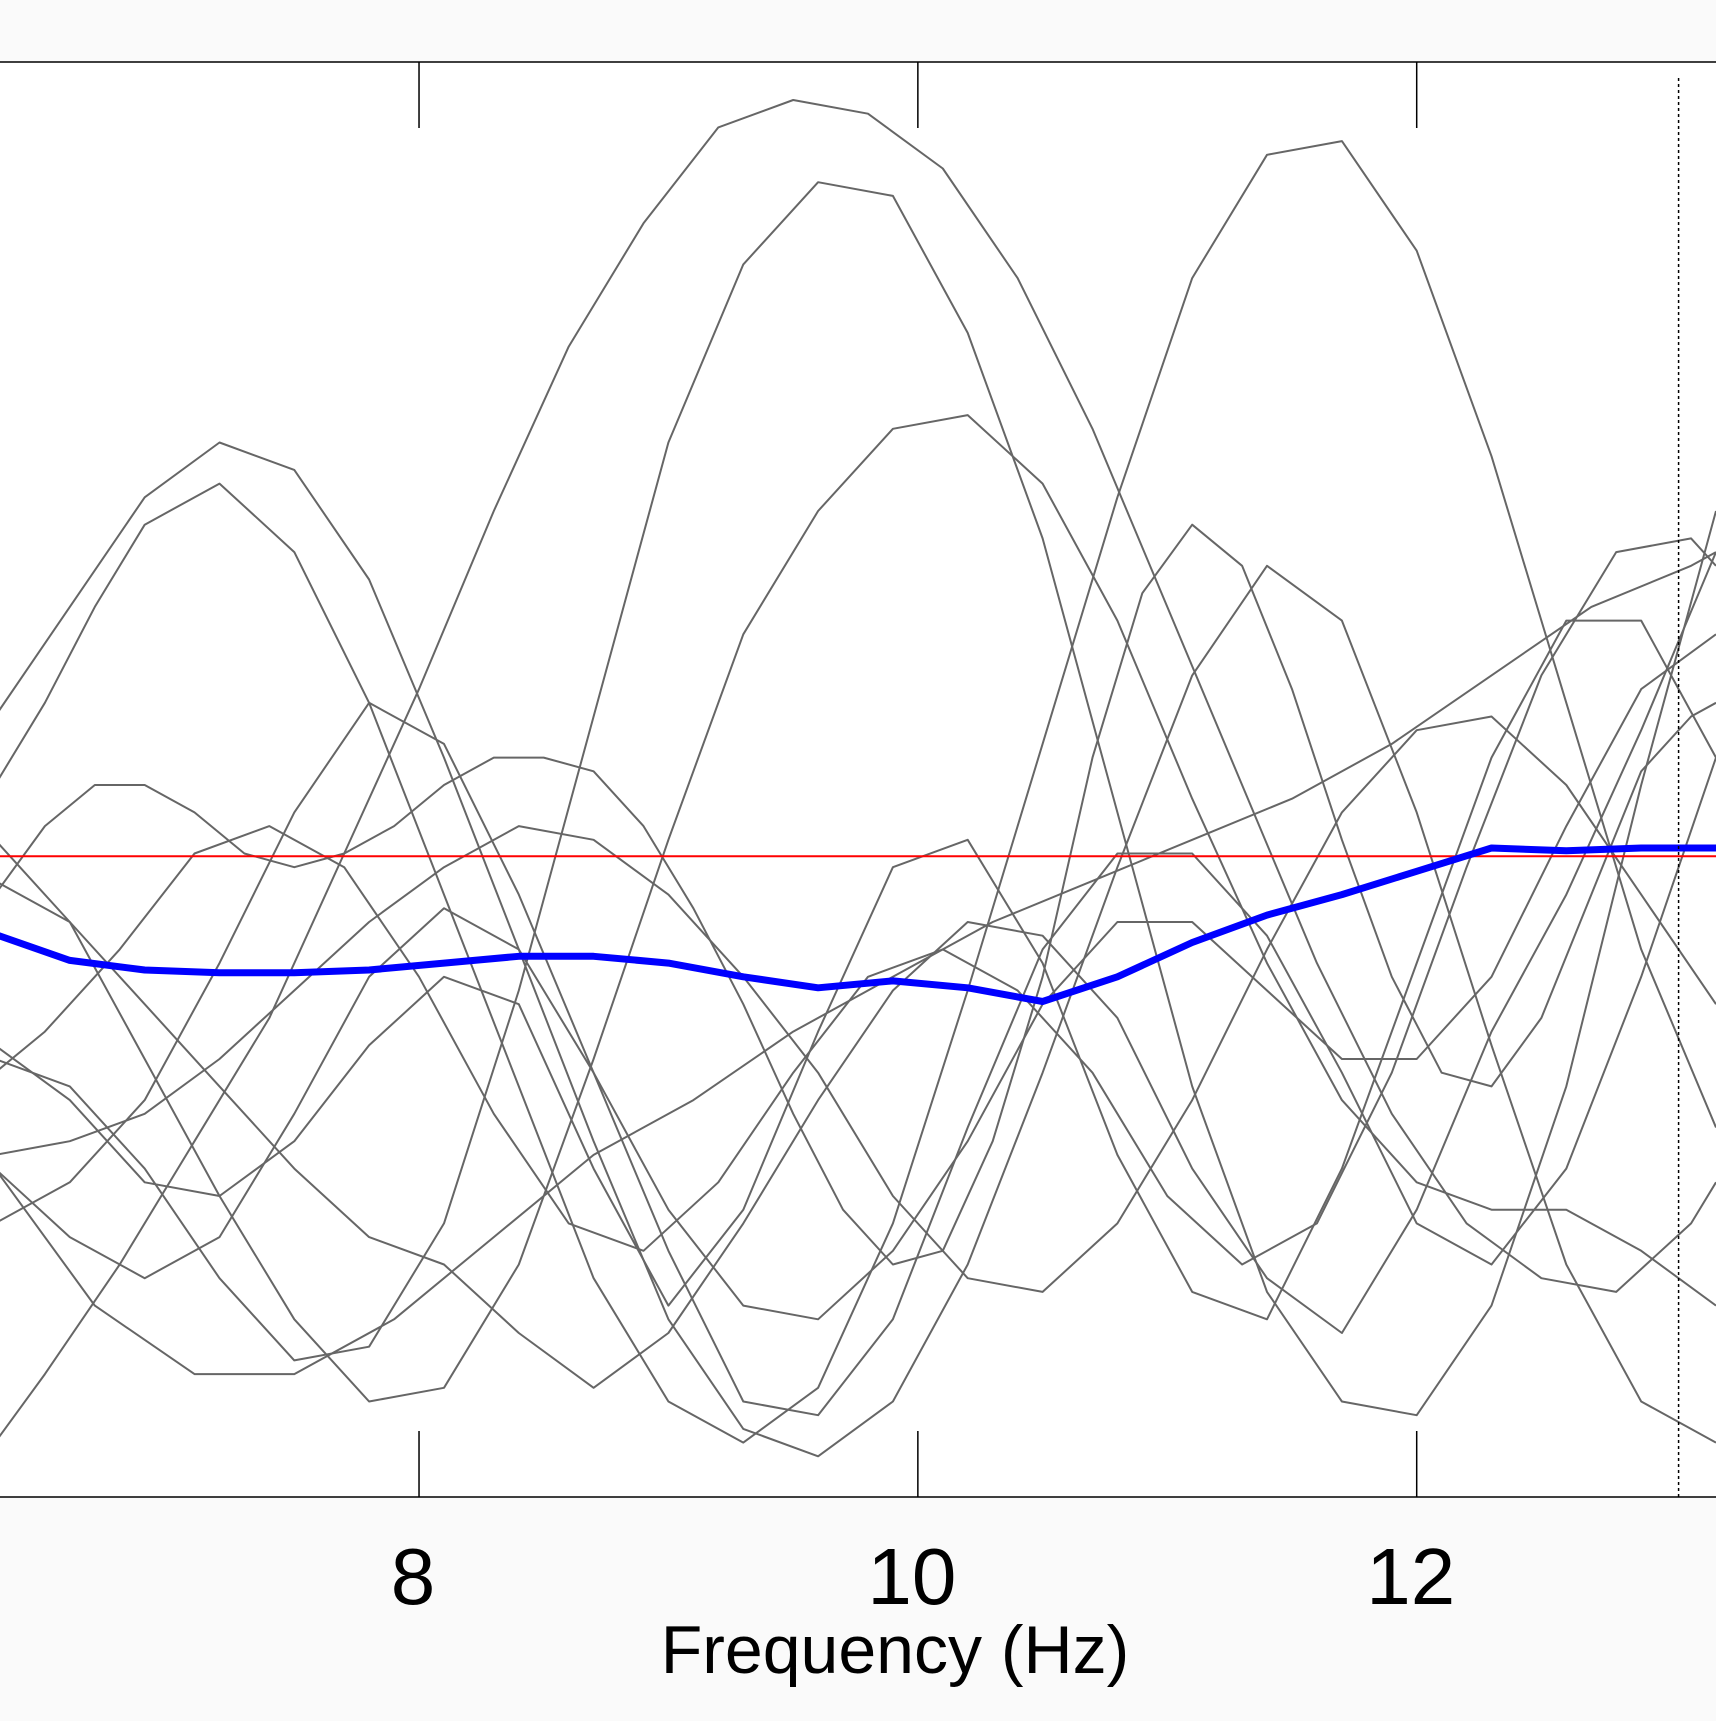  Describe the element at coordinates (895, 1650) in the screenshot. I see `x-axis-label: Frequency (Hz)` at that location.